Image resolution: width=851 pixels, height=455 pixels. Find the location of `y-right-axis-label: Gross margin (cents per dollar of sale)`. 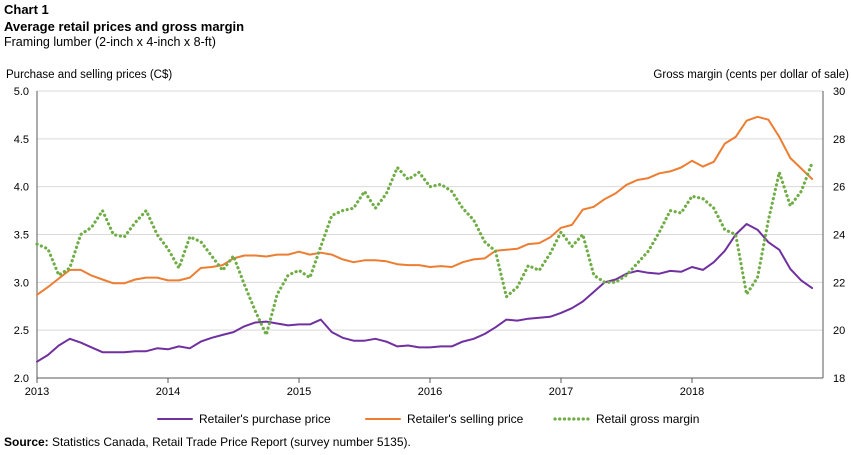

y-right-axis-label: Gross margin (cents per dollar of sale) is located at coordinates (751, 75).